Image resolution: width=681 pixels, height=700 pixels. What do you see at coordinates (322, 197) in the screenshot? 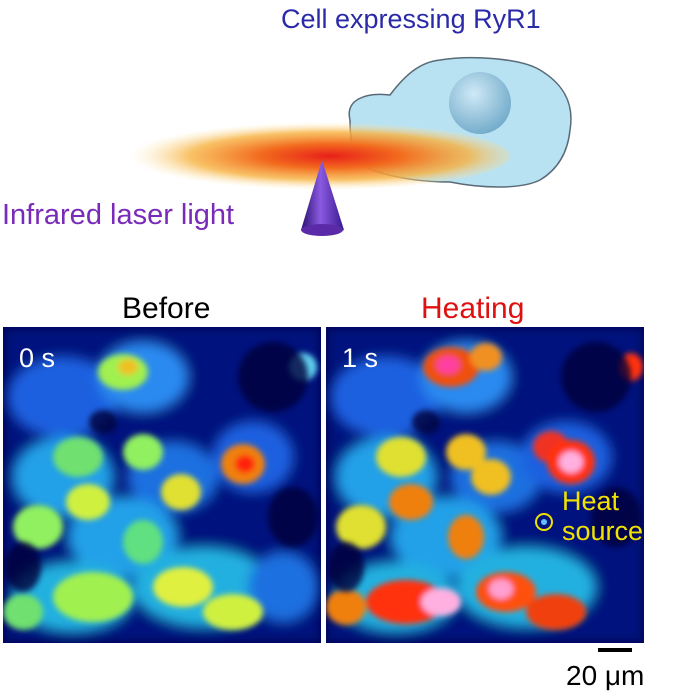
I see `laser-cone-icon` at bounding box center [322, 197].